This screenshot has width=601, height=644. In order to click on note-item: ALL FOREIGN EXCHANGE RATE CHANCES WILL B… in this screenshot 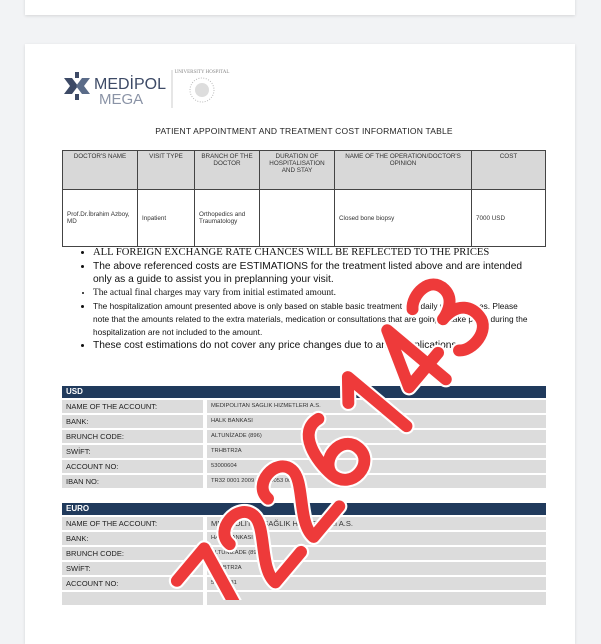, I will do `click(314, 253)`.